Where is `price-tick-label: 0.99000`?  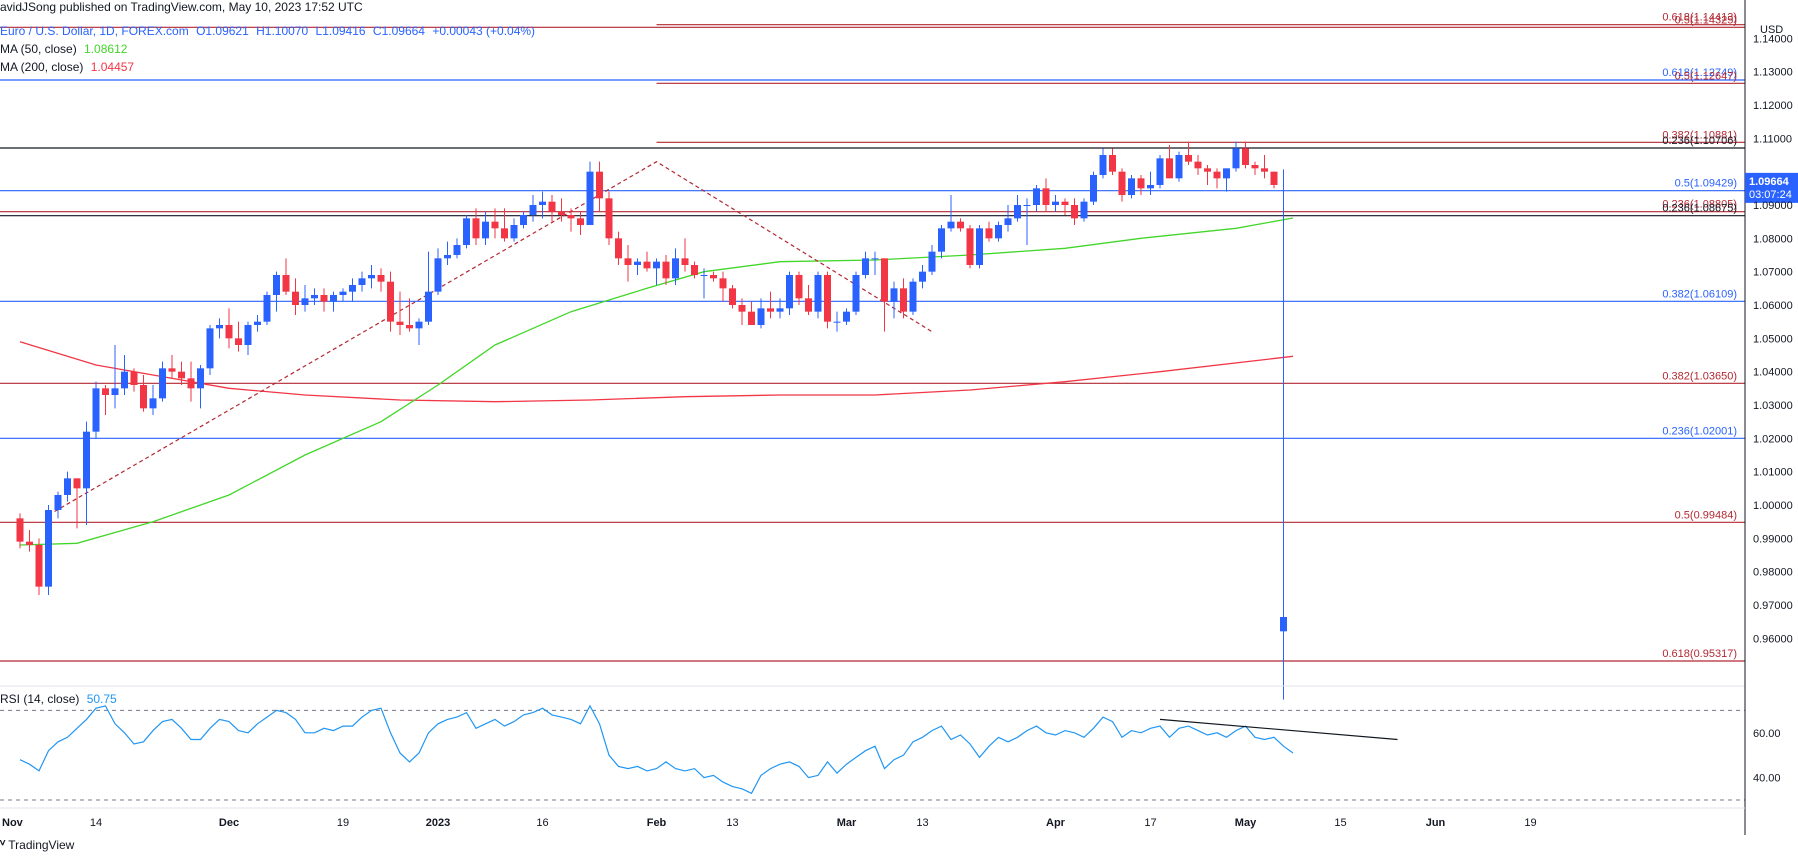 price-tick-label: 0.99000 is located at coordinates (1773, 539).